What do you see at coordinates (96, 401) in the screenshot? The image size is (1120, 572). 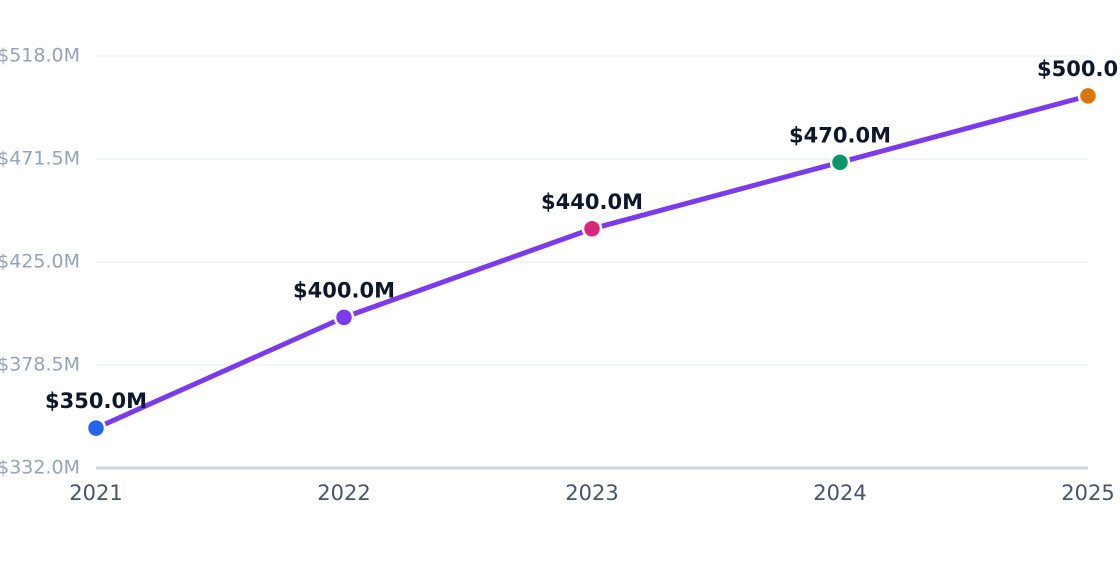 I see `data-label: $350.0M` at bounding box center [96, 401].